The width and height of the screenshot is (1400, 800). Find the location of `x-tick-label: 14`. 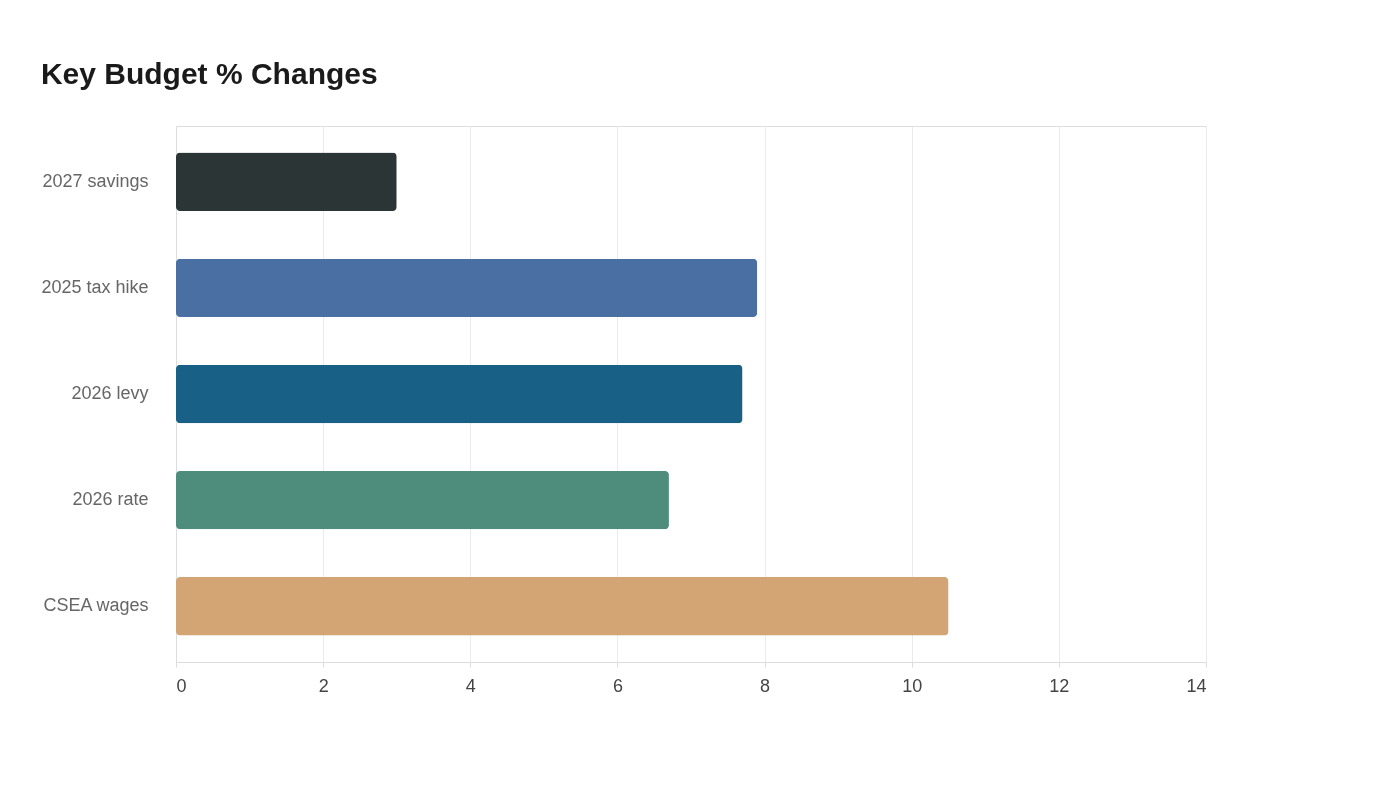

x-tick-label: 14 is located at coordinates (1196, 685).